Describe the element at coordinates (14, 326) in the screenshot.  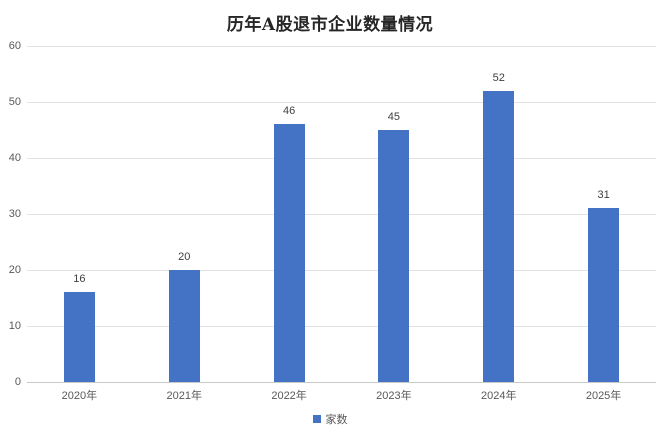
I see `y-axis-tick-label: 10` at that location.